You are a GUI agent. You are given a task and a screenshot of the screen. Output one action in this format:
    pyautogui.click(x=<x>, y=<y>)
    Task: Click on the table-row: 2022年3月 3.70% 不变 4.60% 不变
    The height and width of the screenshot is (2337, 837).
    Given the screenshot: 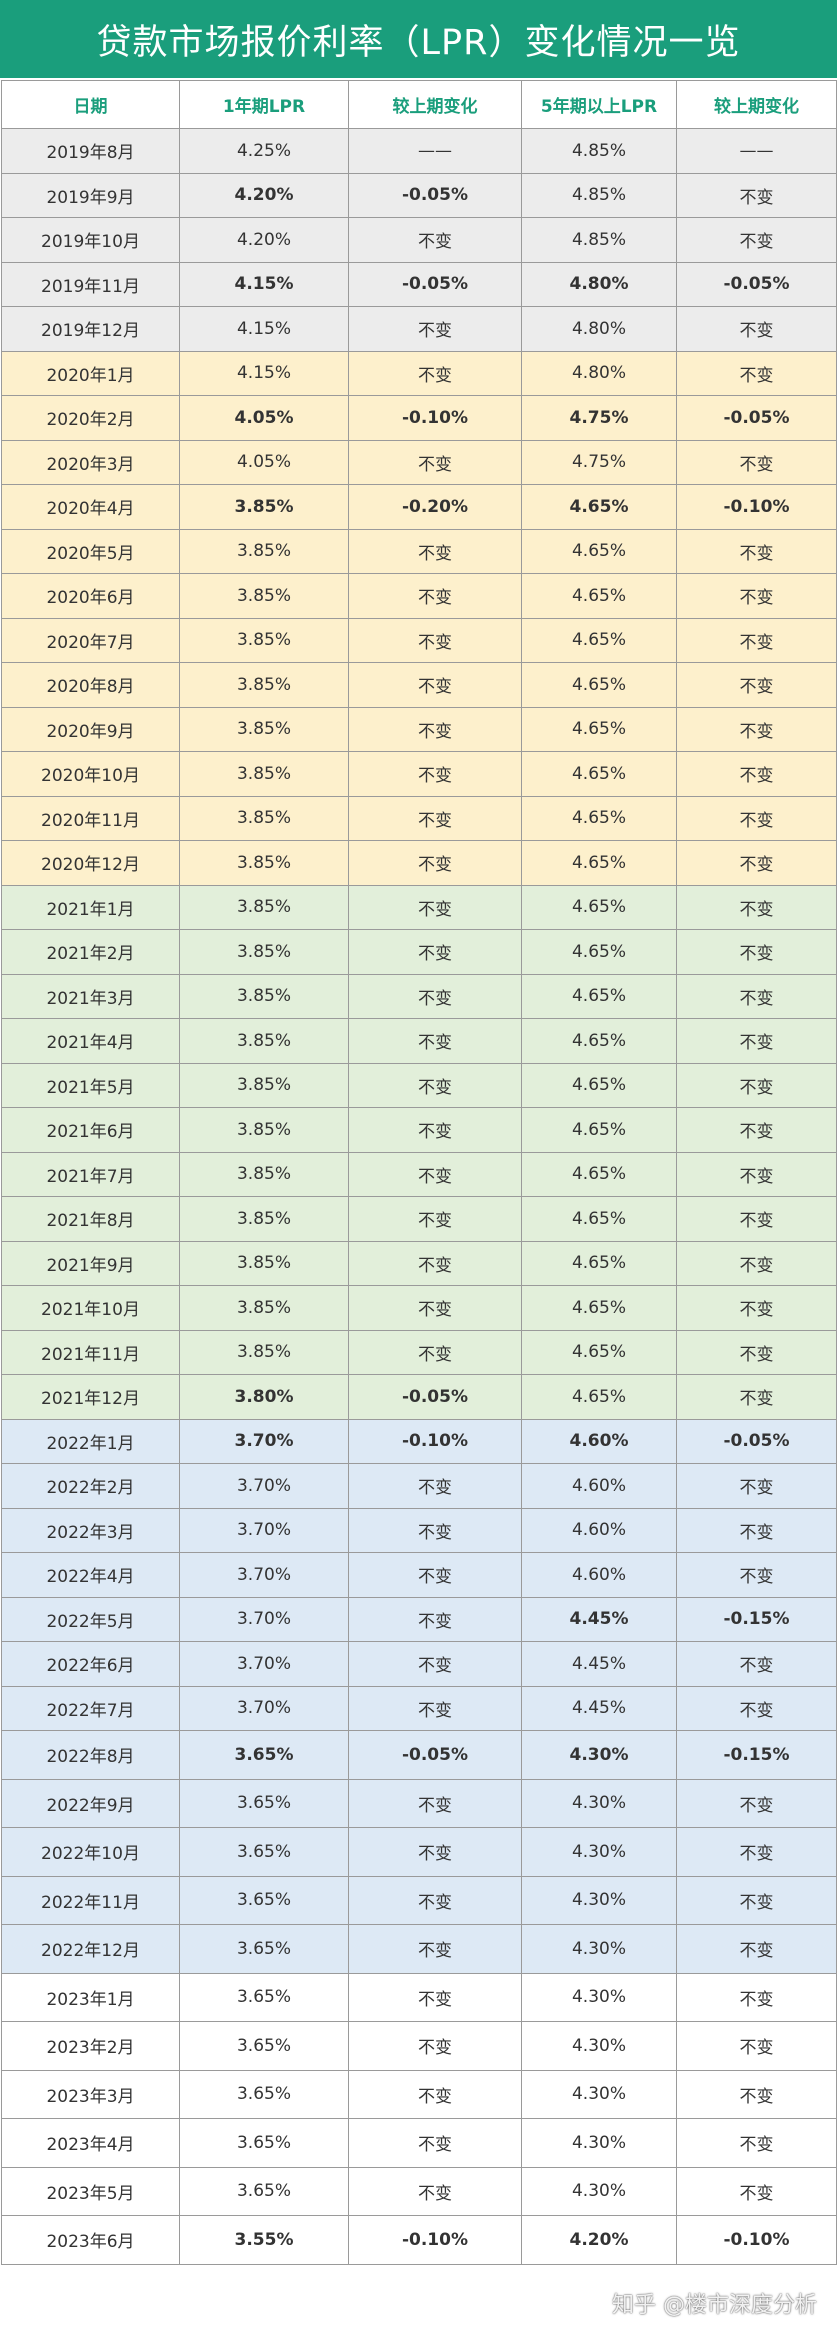 What is the action you would take?
    pyautogui.click(x=419, y=1530)
    